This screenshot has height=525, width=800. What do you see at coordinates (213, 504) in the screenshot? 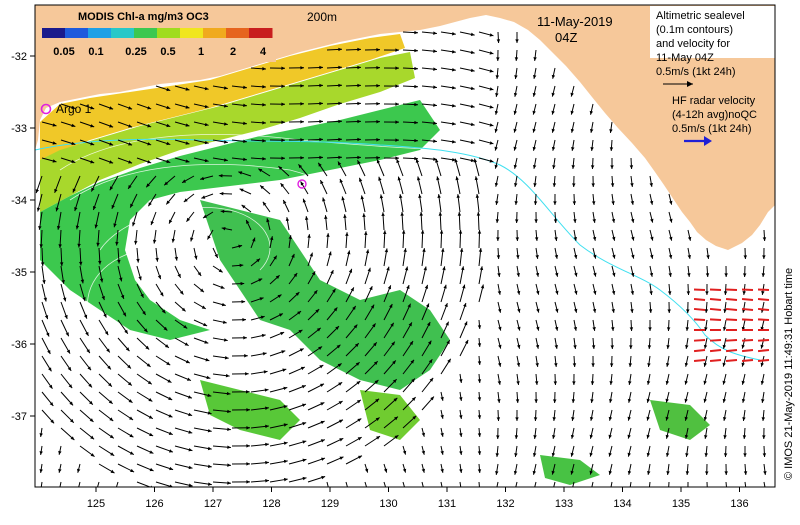
I see `x-tick-label: 127` at bounding box center [213, 504].